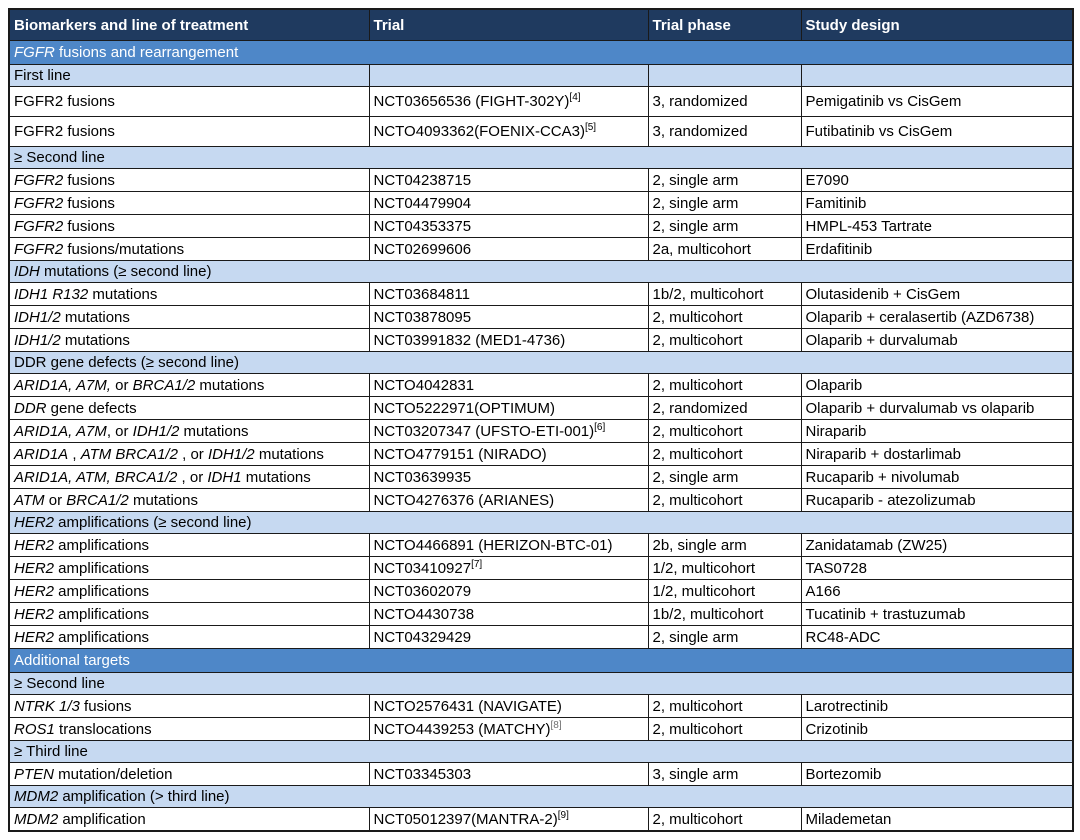 This screenshot has height=840, width=1080. I want to click on section-row: Additional targets, so click(541, 660).